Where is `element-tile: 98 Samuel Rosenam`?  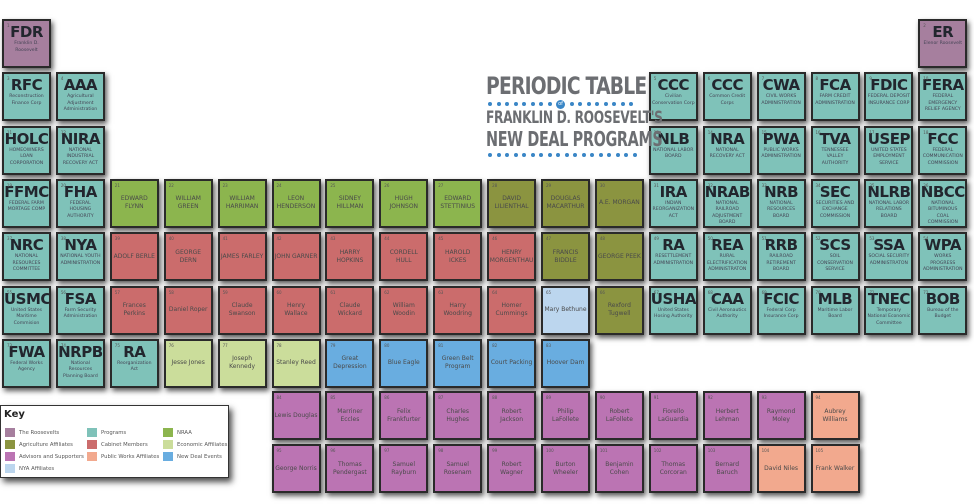
element-tile: 98 Samuel Rosenam is located at coordinates (458, 468).